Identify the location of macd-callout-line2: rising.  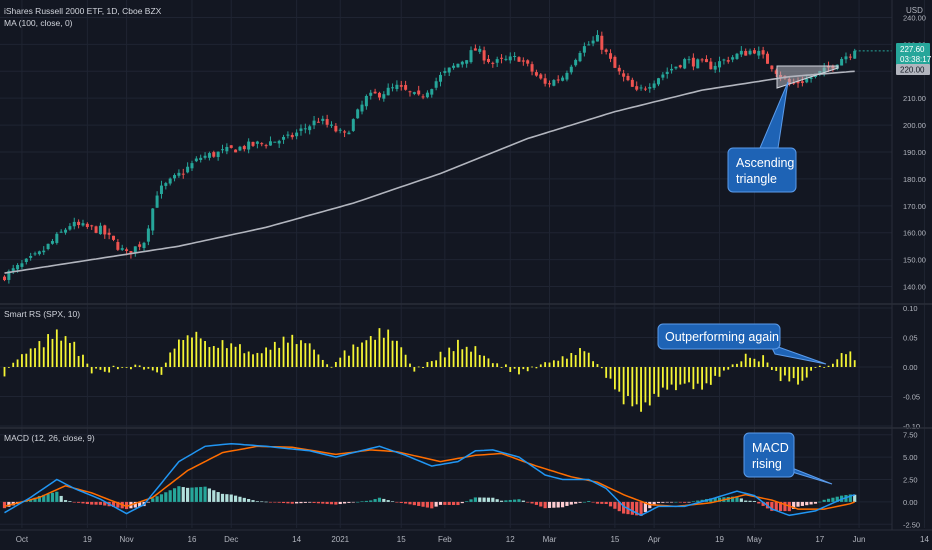
(767, 464).